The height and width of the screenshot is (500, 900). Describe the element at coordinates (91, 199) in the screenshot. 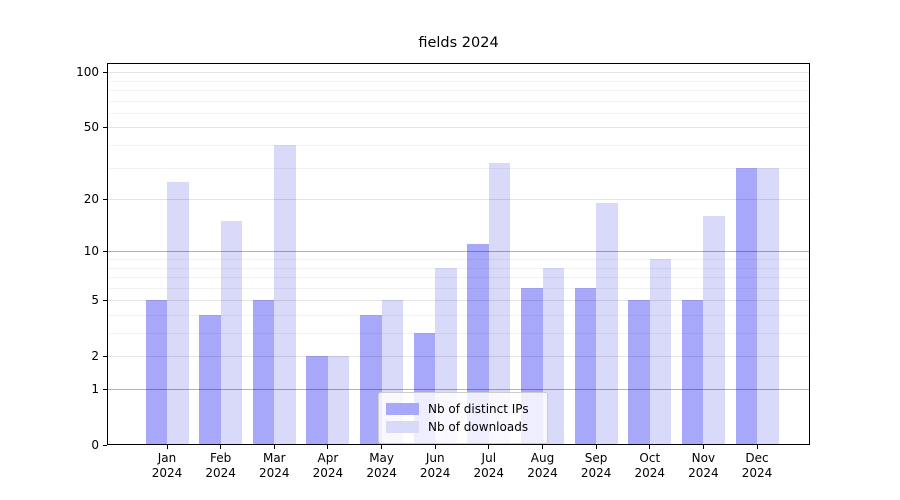

I see `y-tick-label: 20` at that location.